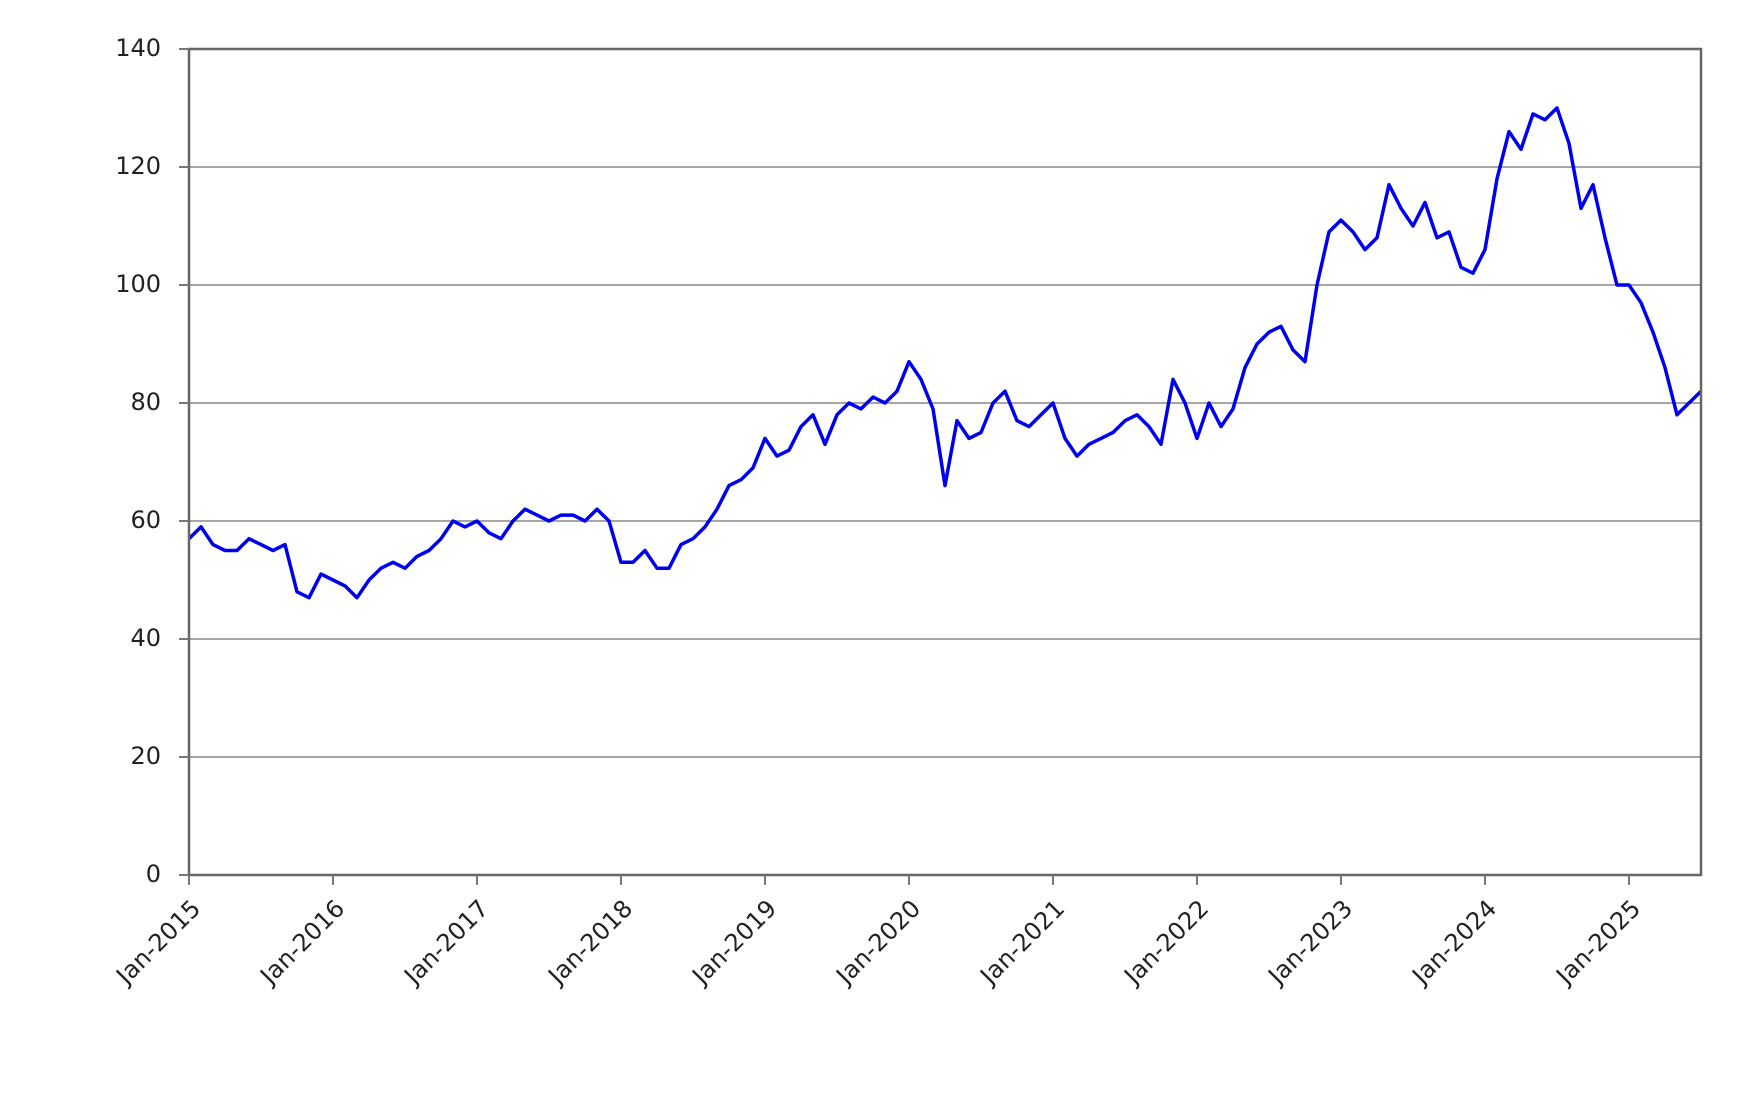  What do you see at coordinates (1310, 942) in the screenshot?
I see `x-tick-label: Jan-2023` at bounding box center [1310, 942].